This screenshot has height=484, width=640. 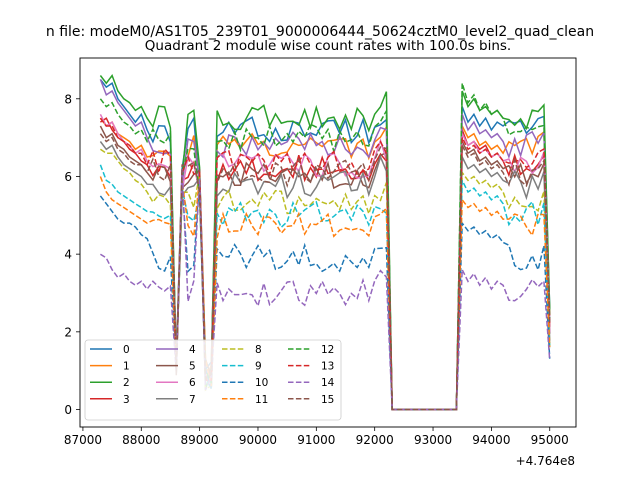 What do you see at coordinates (327, 350) in the screenshot?
I see `legend-label: 12` at bounding box center [327, 350].